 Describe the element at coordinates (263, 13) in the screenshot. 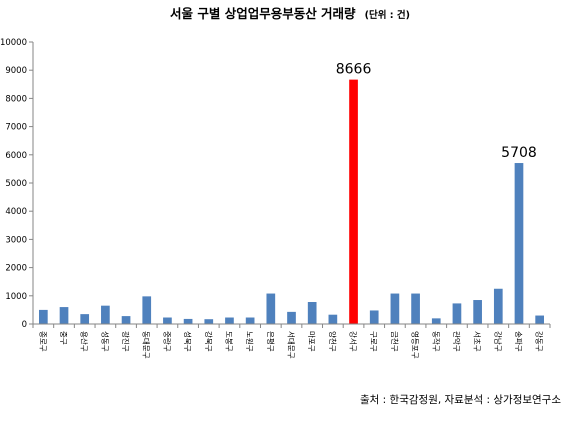

I see `chart-title-main: 서울 구별 상업업무용부동산 거래량` at that location.